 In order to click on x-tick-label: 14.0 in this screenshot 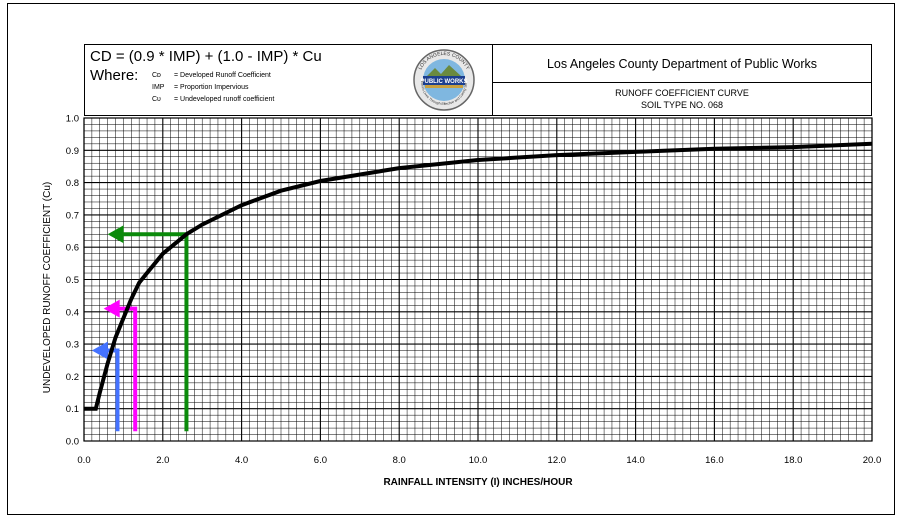, I will do `click(635, 460)`.